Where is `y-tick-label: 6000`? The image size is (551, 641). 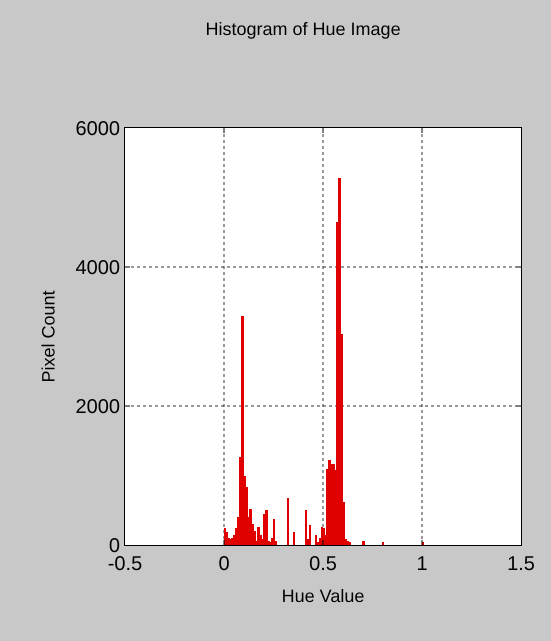
y-tick-label: 6000 is located at coordinates (98, 129).